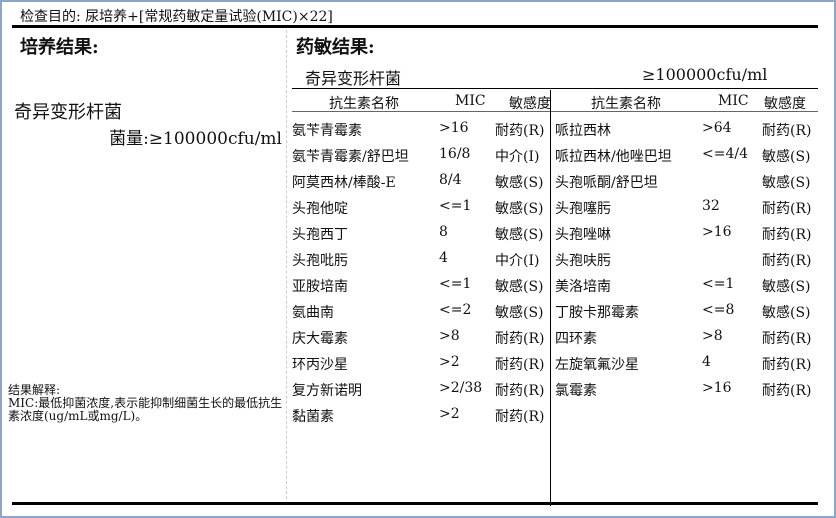 Image resolution: width=836 pixels, height=518 pixels. Describe the element at coordinates (327, 131) in the screenshot. I see `antibiotic-name: 氨苄青霉素` at that location.